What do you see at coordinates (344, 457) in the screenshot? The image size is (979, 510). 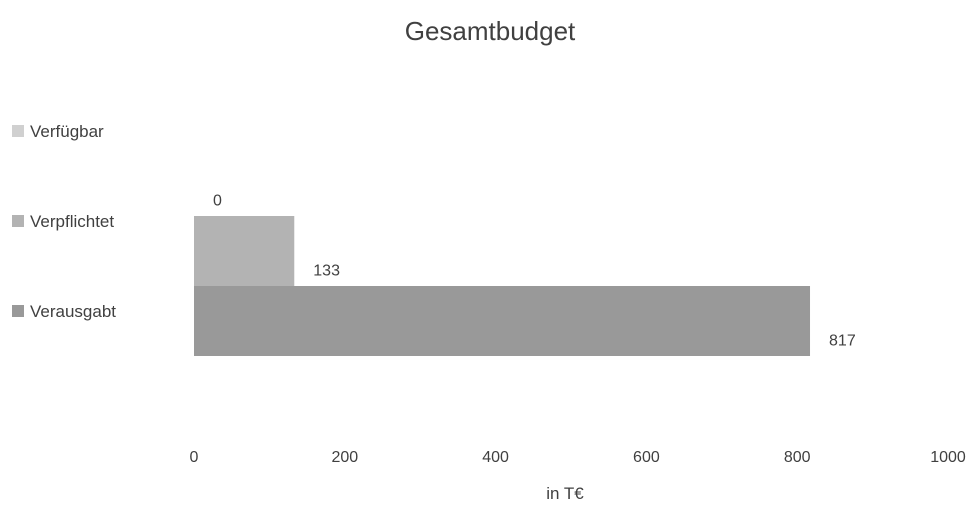 I see `x-tick-label: 200` at bounding box center [344, 457].